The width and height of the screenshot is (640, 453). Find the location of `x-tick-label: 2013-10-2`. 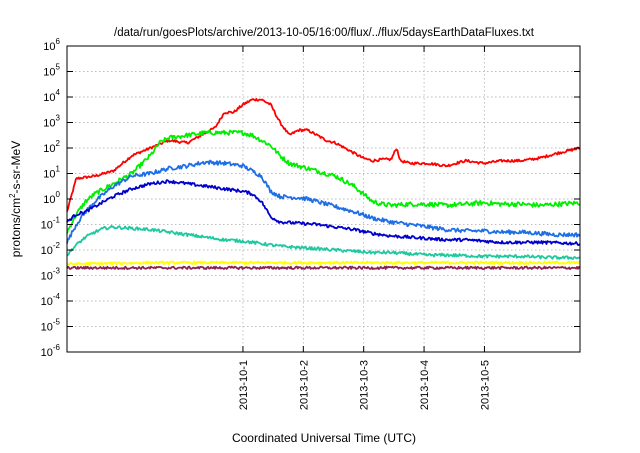

x-tick-label: 2013-10-2 is located at coordinates (304, 385).